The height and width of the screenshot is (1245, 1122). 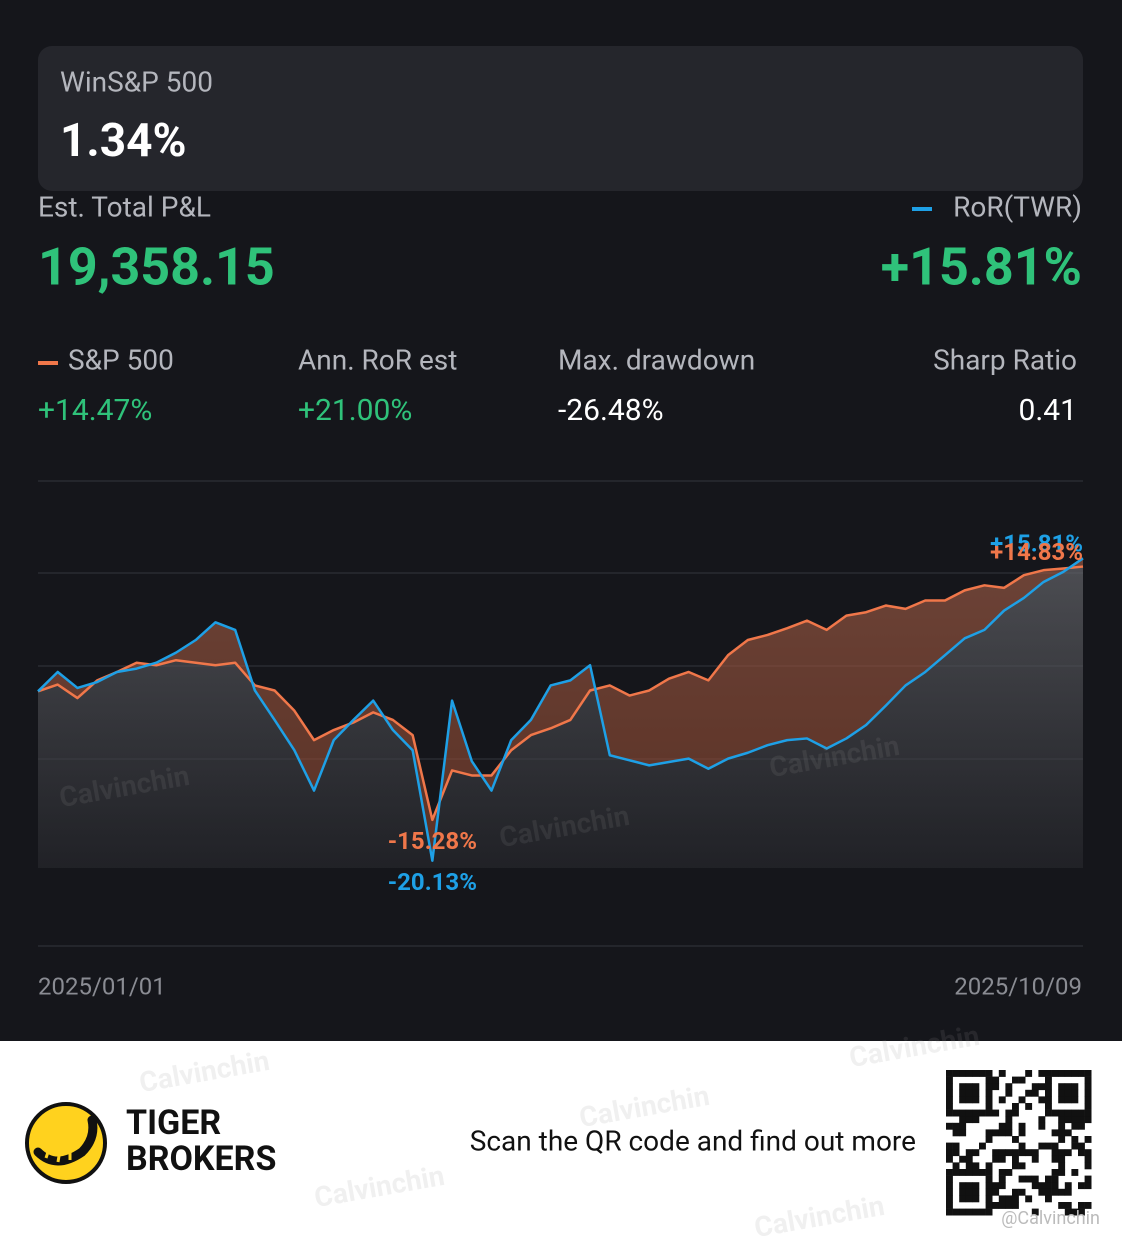 I want to click on pnl-label: Est. Total P&L, so click(x=124, y=206).